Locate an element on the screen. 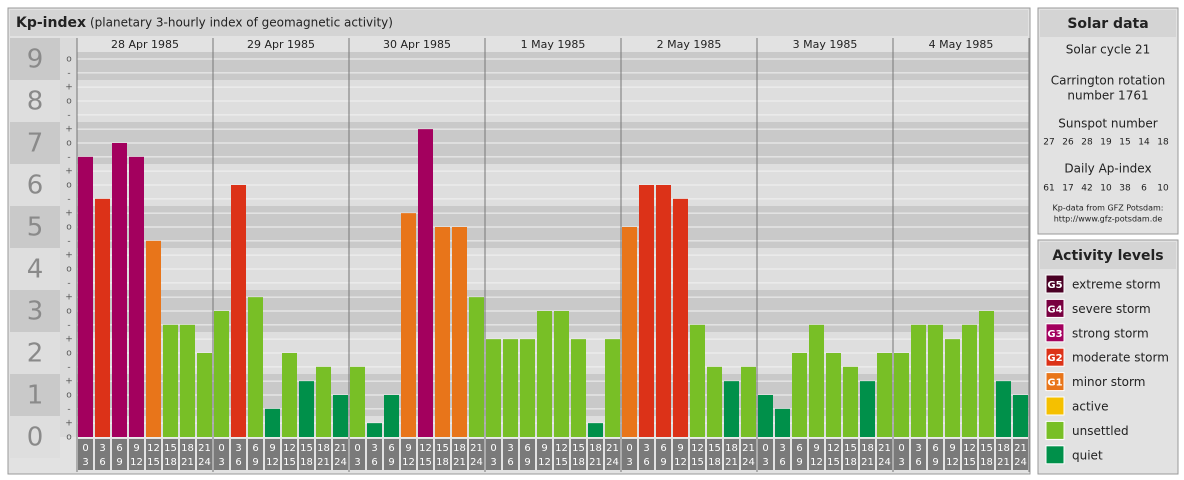 The image size is (1184, 480). day-header is located at coordinates (689, 45).